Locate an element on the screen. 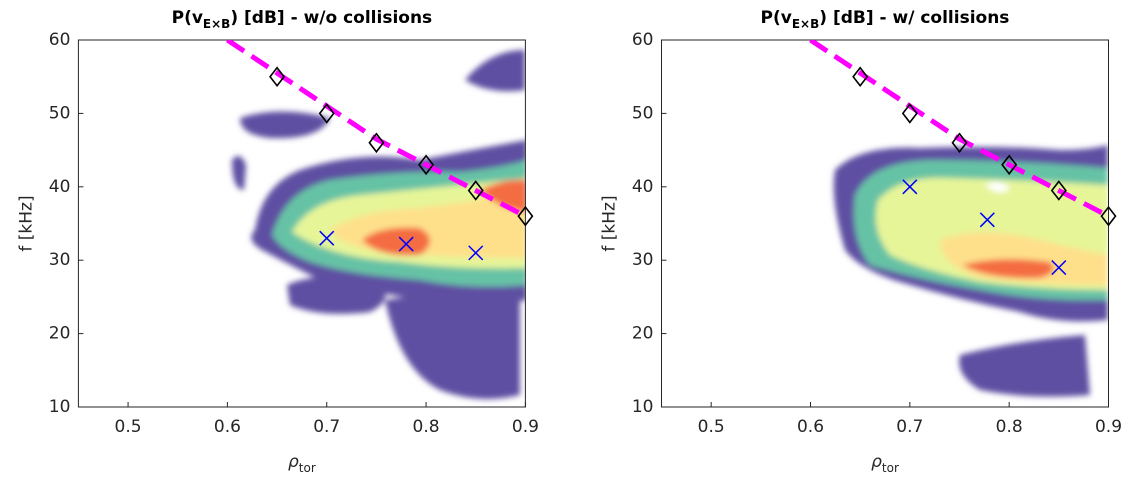 This screenshot has width=1131, height=480. chart-title: P(vE×B) [dB] - w/o collisions is located at coordinates (302, 19).